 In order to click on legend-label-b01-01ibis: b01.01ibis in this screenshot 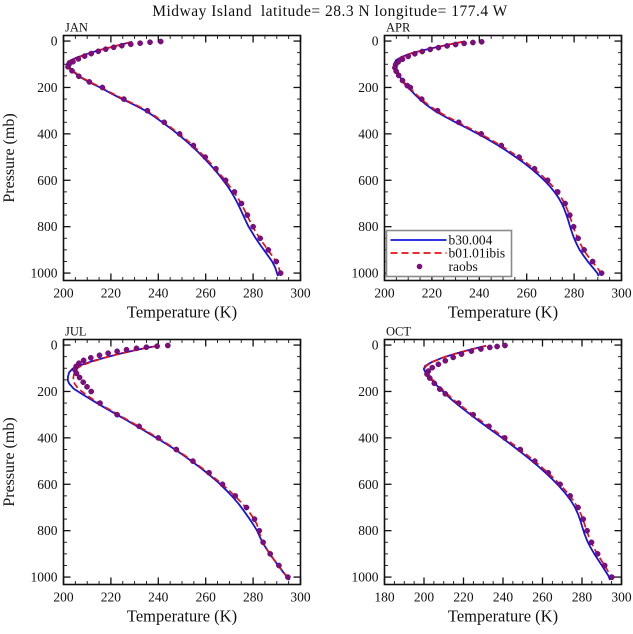, I will do `click(477, 253)`.